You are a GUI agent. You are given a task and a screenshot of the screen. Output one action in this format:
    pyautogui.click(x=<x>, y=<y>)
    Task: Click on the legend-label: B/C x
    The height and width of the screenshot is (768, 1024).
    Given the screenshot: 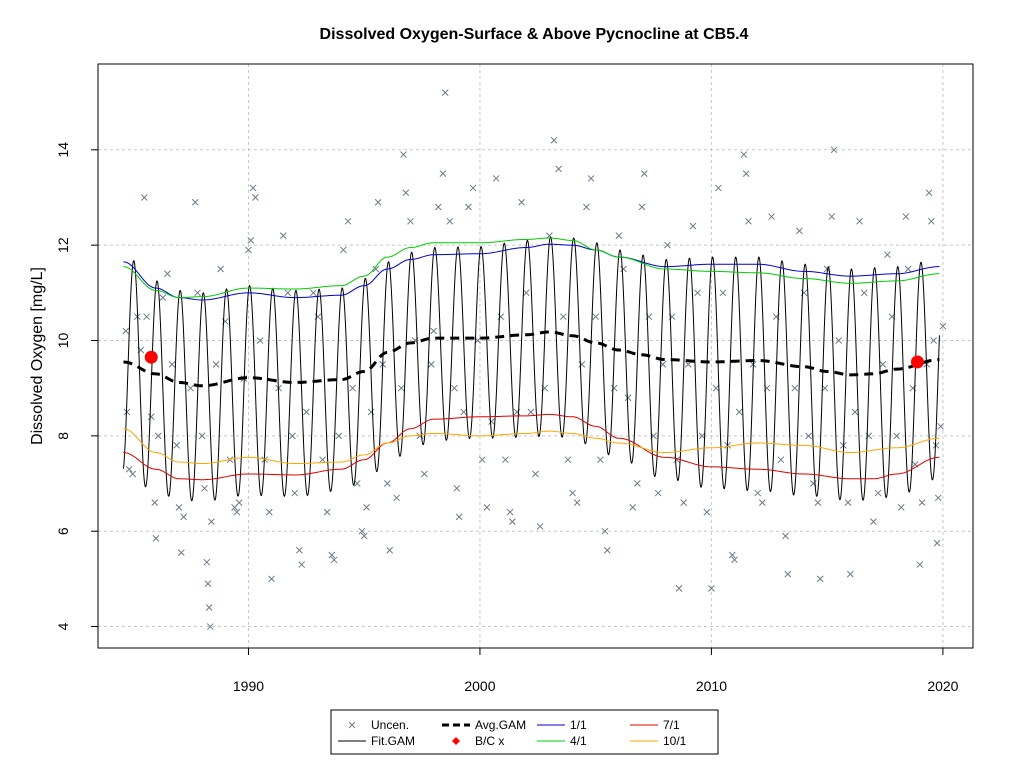 What is the action you would take?
    pyautogui.click(x=489, y=741)
    